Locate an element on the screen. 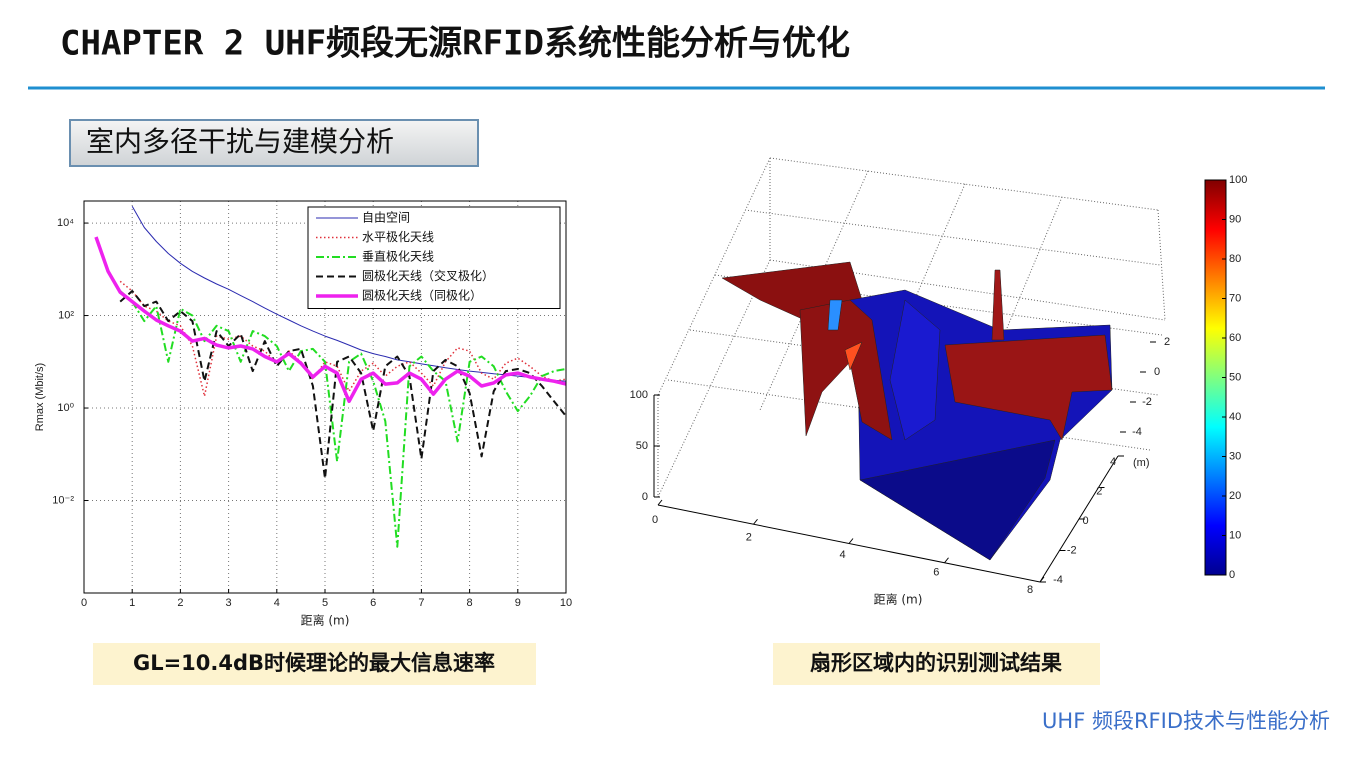 The width and height of the screenshot is (1366, 770). surface is located at coordinates (917, 411).